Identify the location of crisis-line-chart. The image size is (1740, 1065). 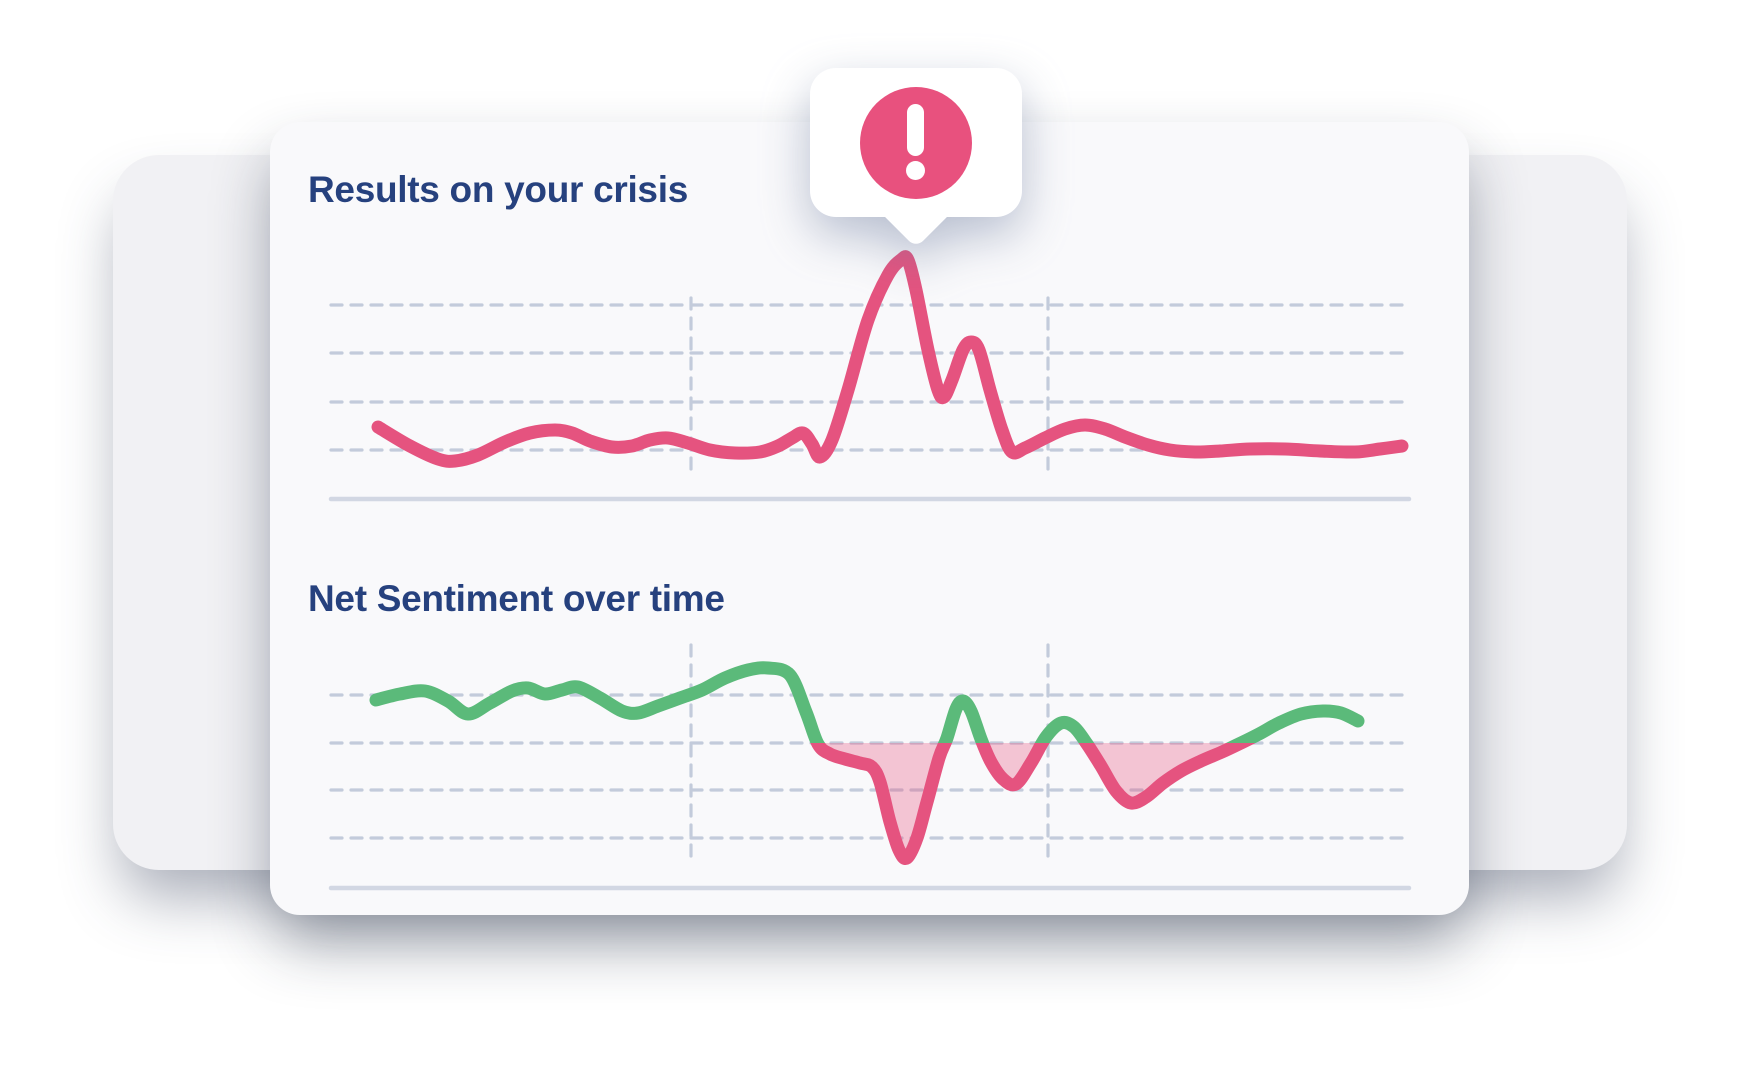
(870, 376).